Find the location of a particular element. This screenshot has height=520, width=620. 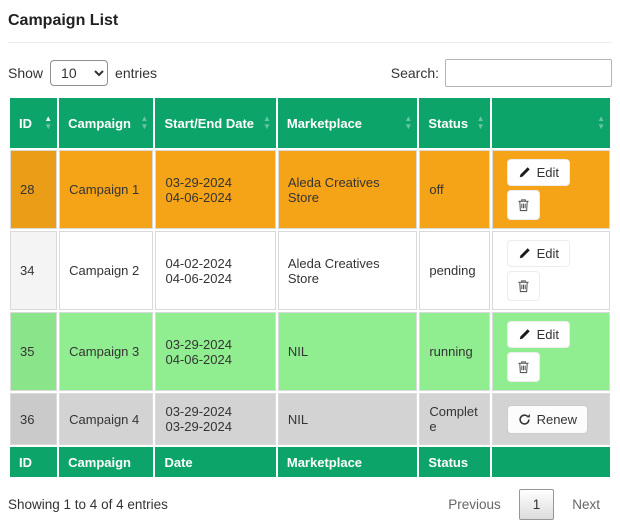

column-header-campaign-label: Campaign is located at coordinates (99, 123).